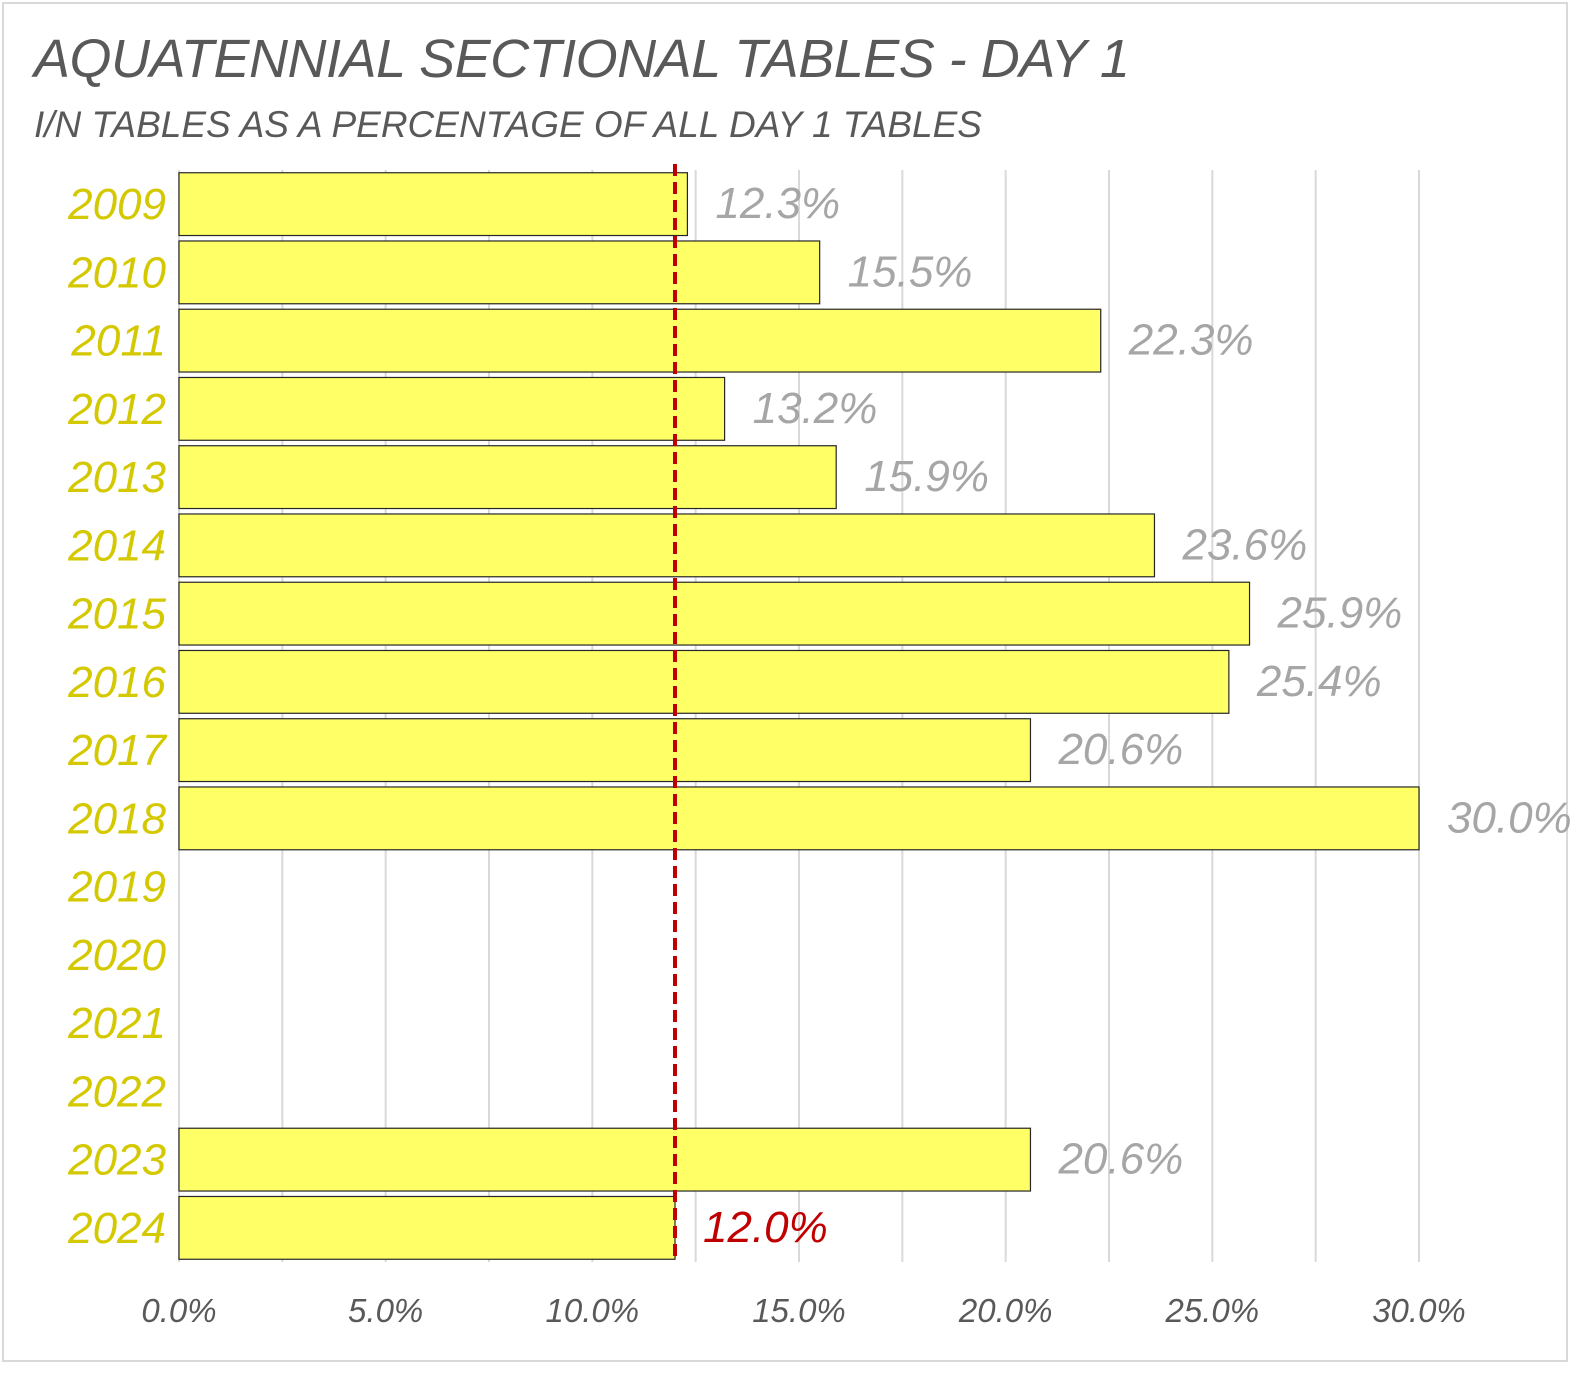 The width and height of the screenshot is (1583, 1378). What do you see at coordinates (116, 1228) in the screenshot?
I see `category-label: 2024` at bounding box center [116, 1228].